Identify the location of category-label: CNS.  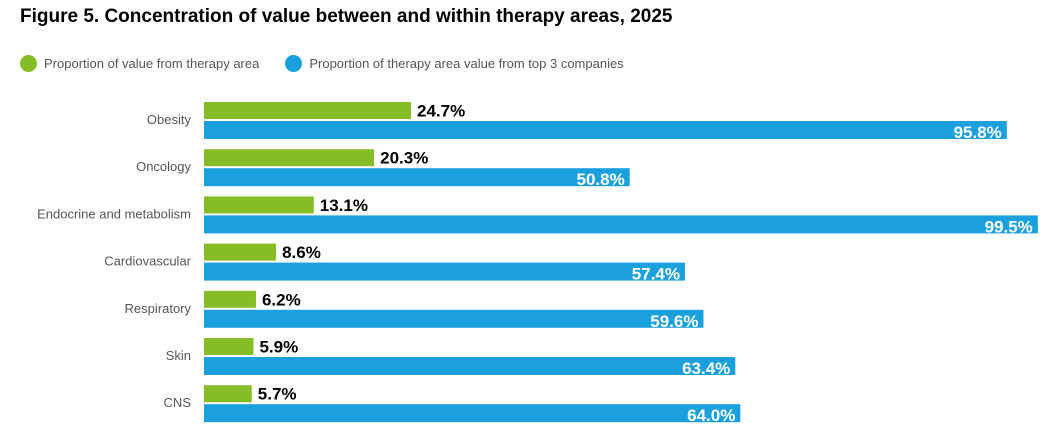
(178, 402).